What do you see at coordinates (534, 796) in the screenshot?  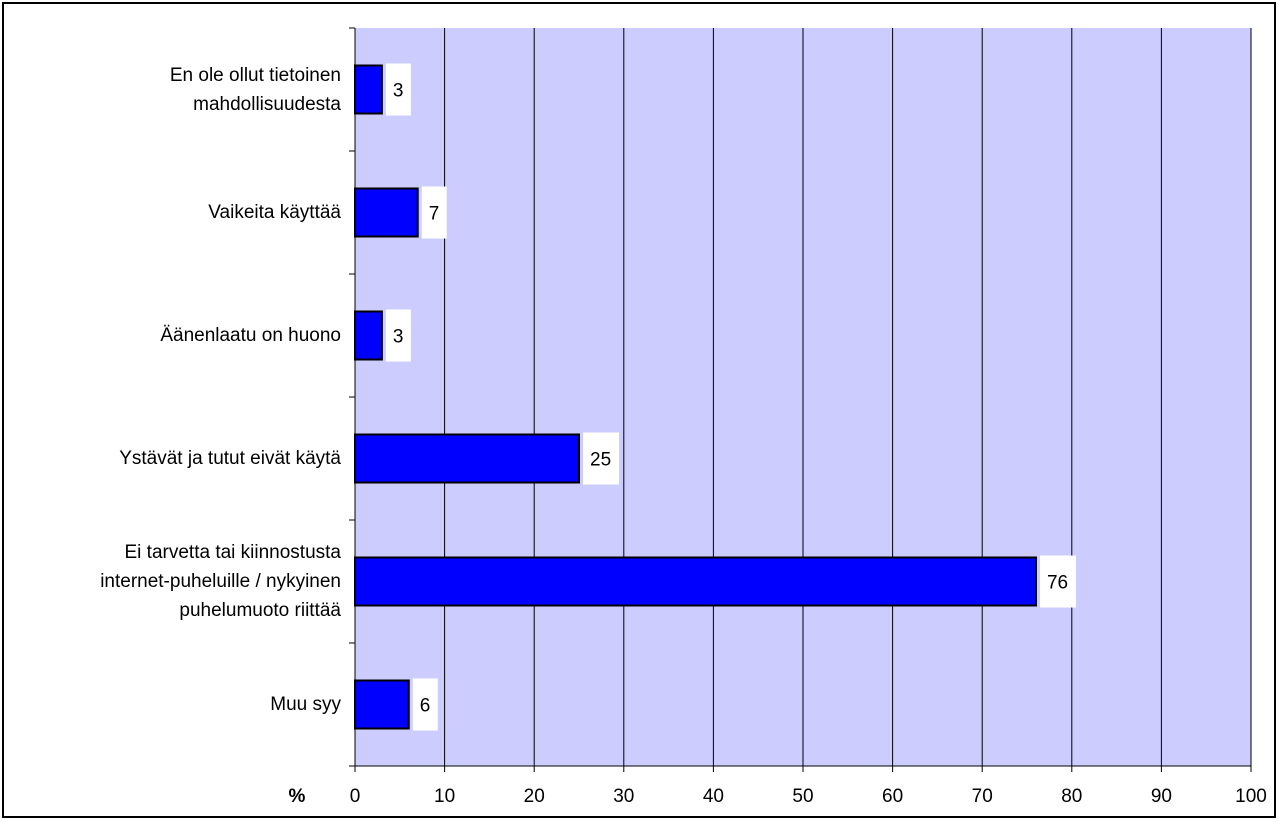 I see `x-tick-label: 20` at bounding box center [534, 796].